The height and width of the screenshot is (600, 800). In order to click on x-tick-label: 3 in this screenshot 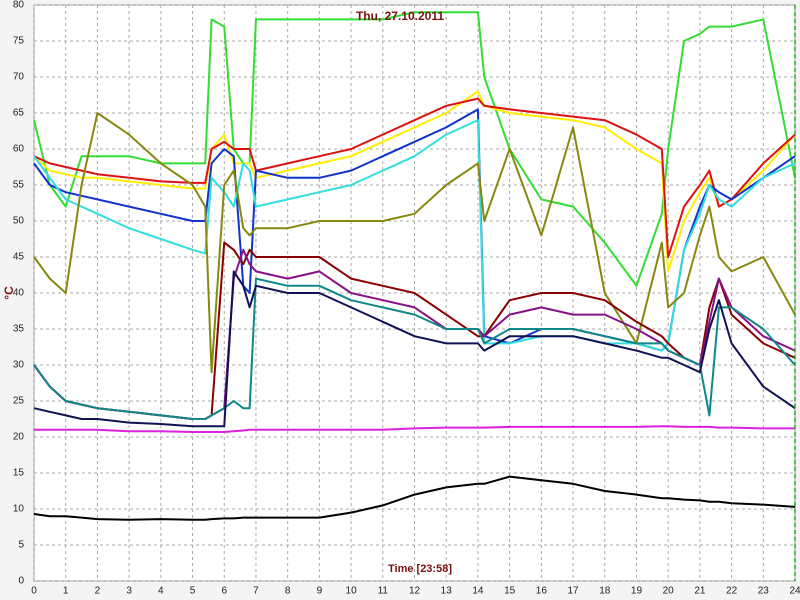, I will do `click(129, 591)`.